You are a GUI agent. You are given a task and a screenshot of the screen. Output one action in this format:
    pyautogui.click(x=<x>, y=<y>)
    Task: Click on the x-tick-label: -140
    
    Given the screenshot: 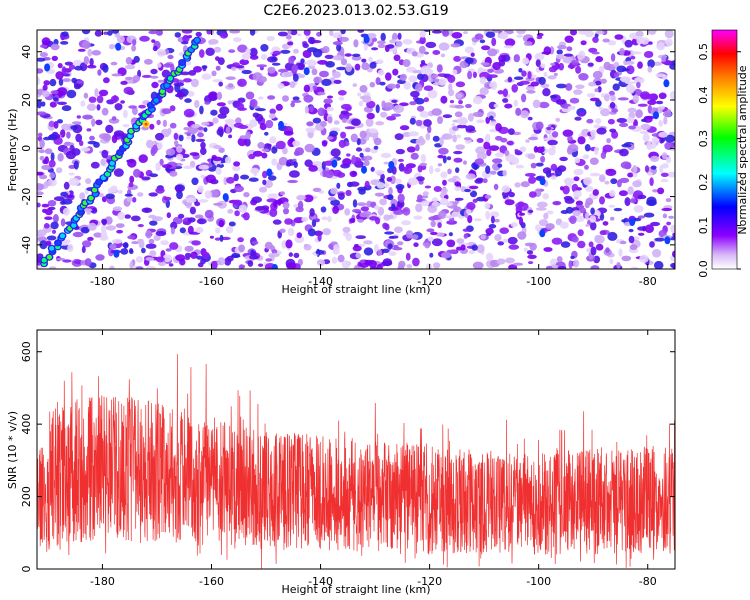 What is the action you would take?
    pyautogui.click(x=320, y=281)
    